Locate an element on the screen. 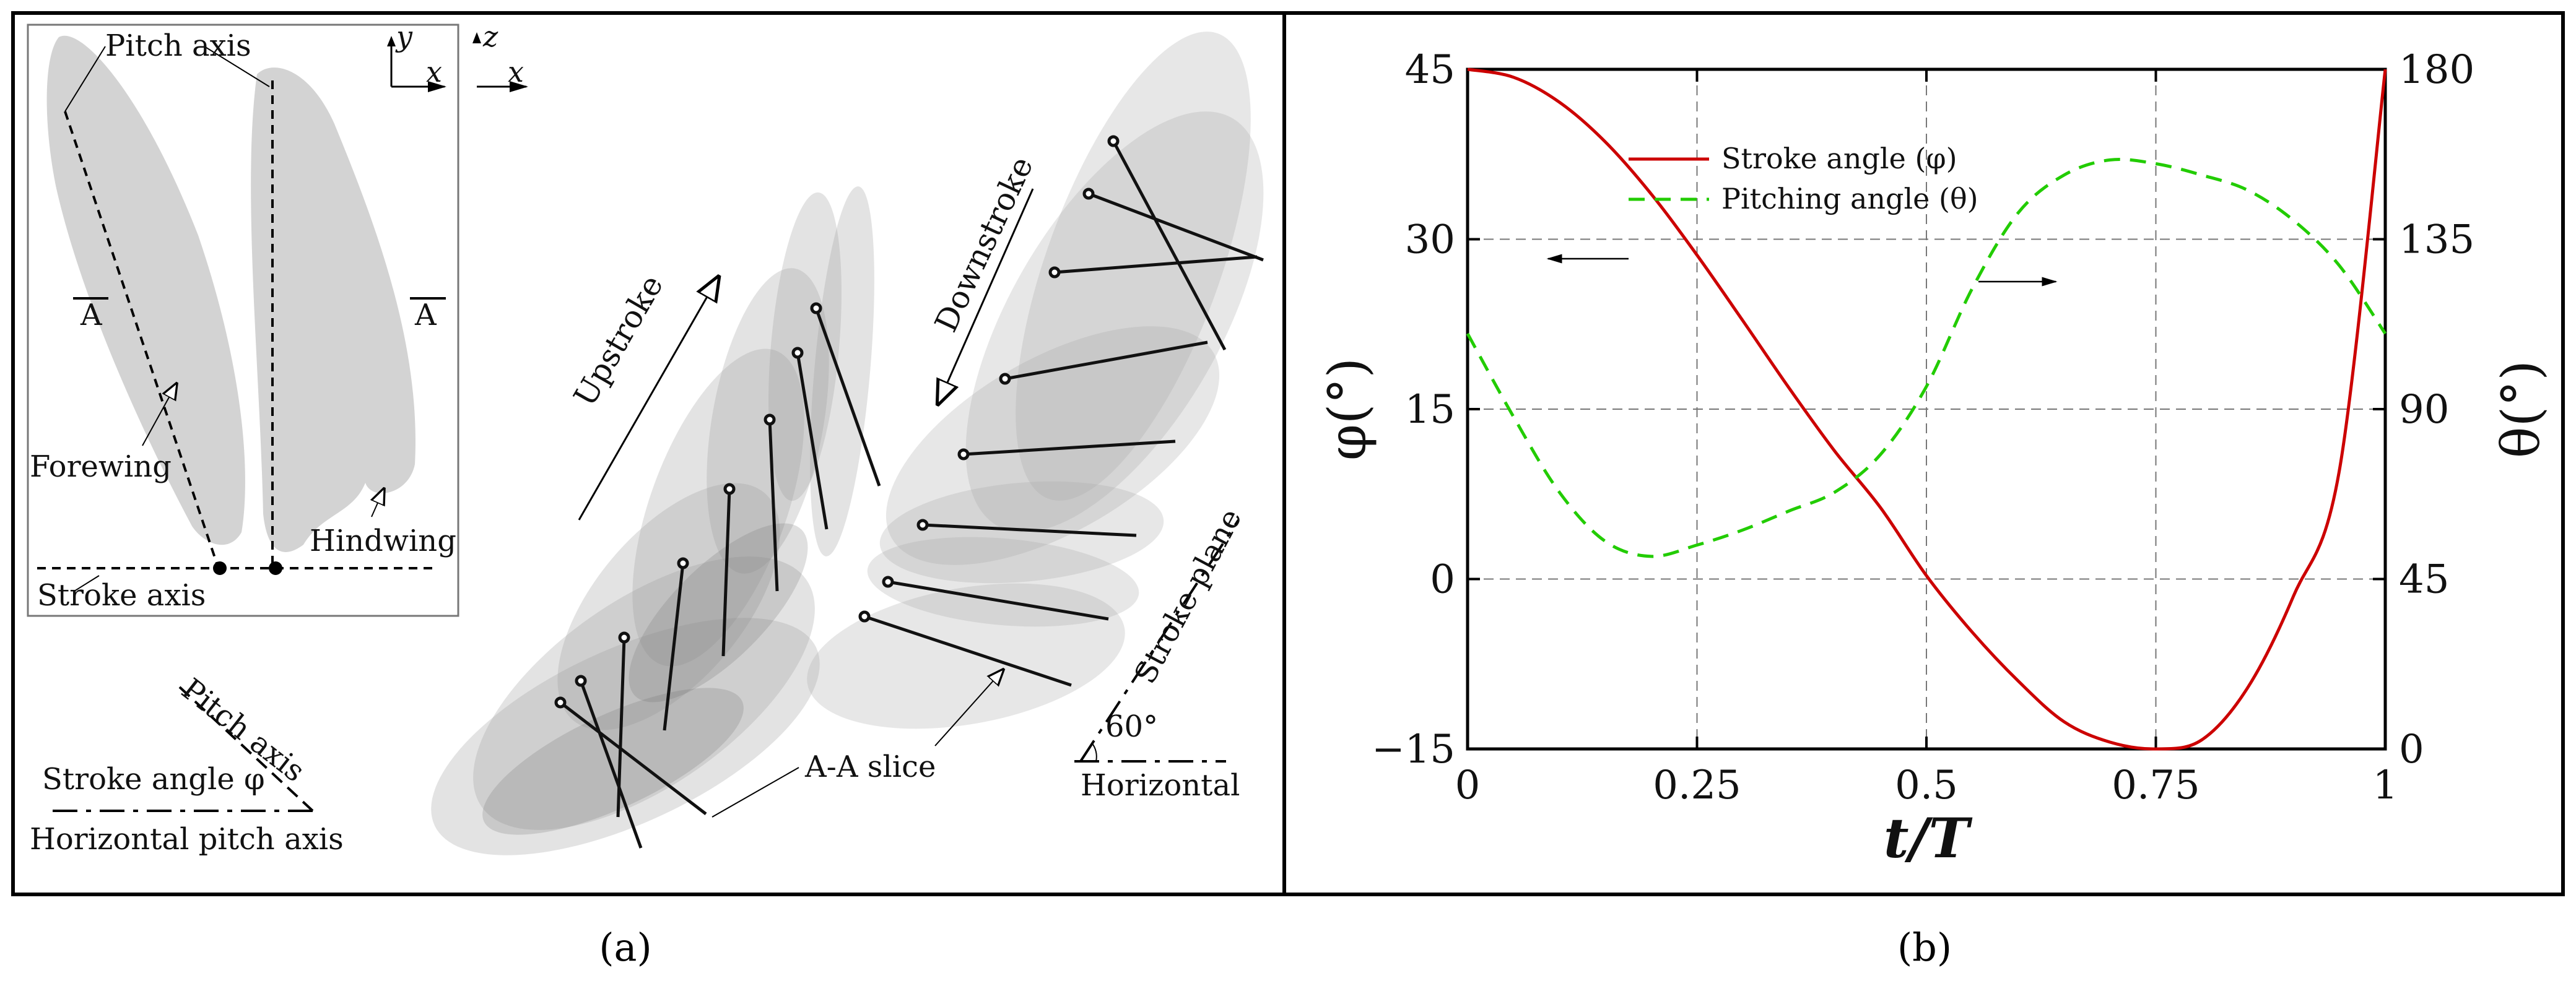 The width and height of the screenshot is (2576, 986). y-tick-label-right: 135 is located at coordinates (2436, 240).